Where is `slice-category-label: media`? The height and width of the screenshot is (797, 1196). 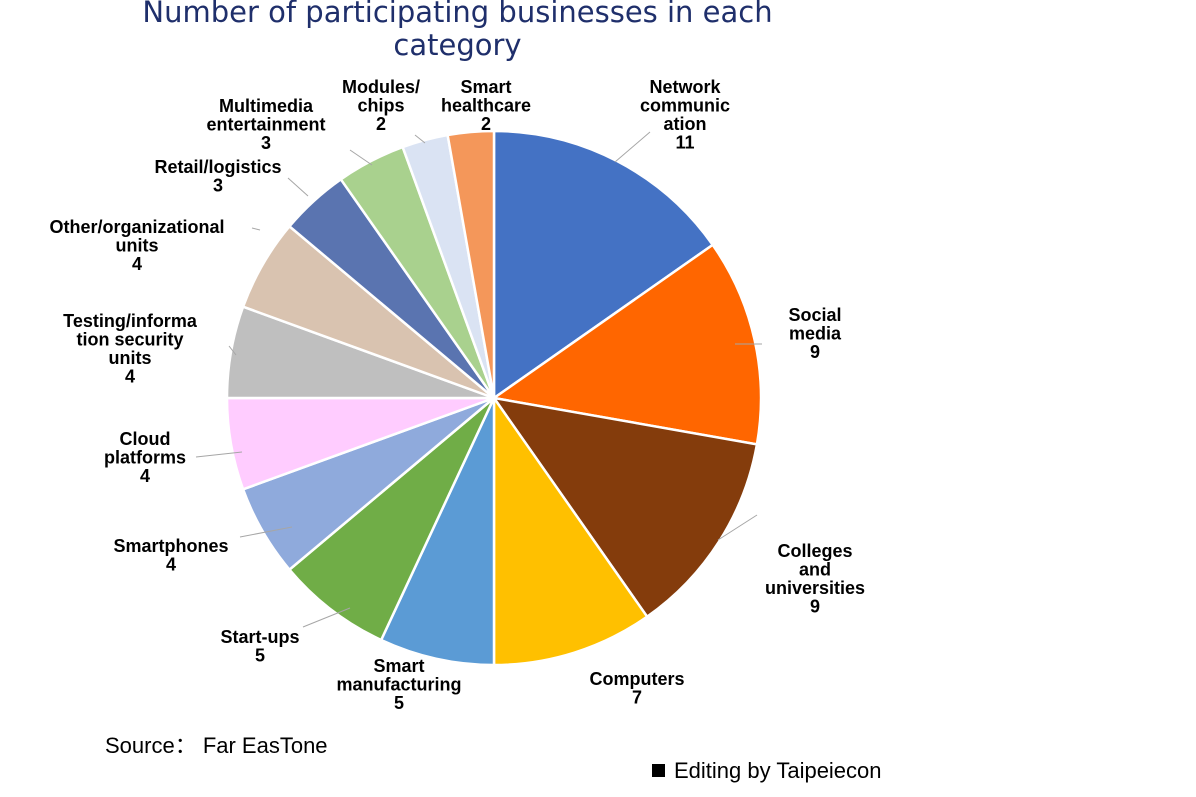
slice-category-label: media is located at coordinates (815, 334).